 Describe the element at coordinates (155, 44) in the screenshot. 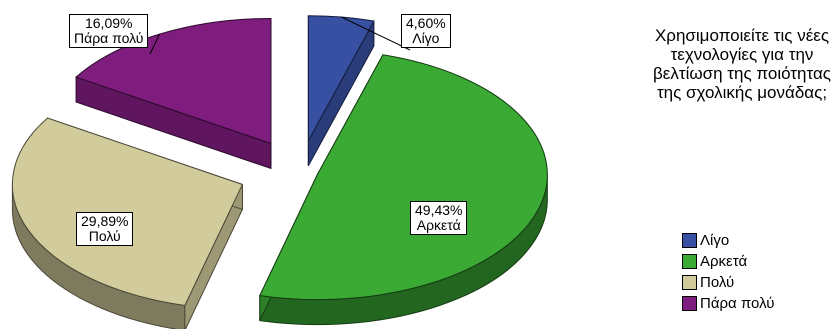

I see `leader-line-para-poly` at that location.